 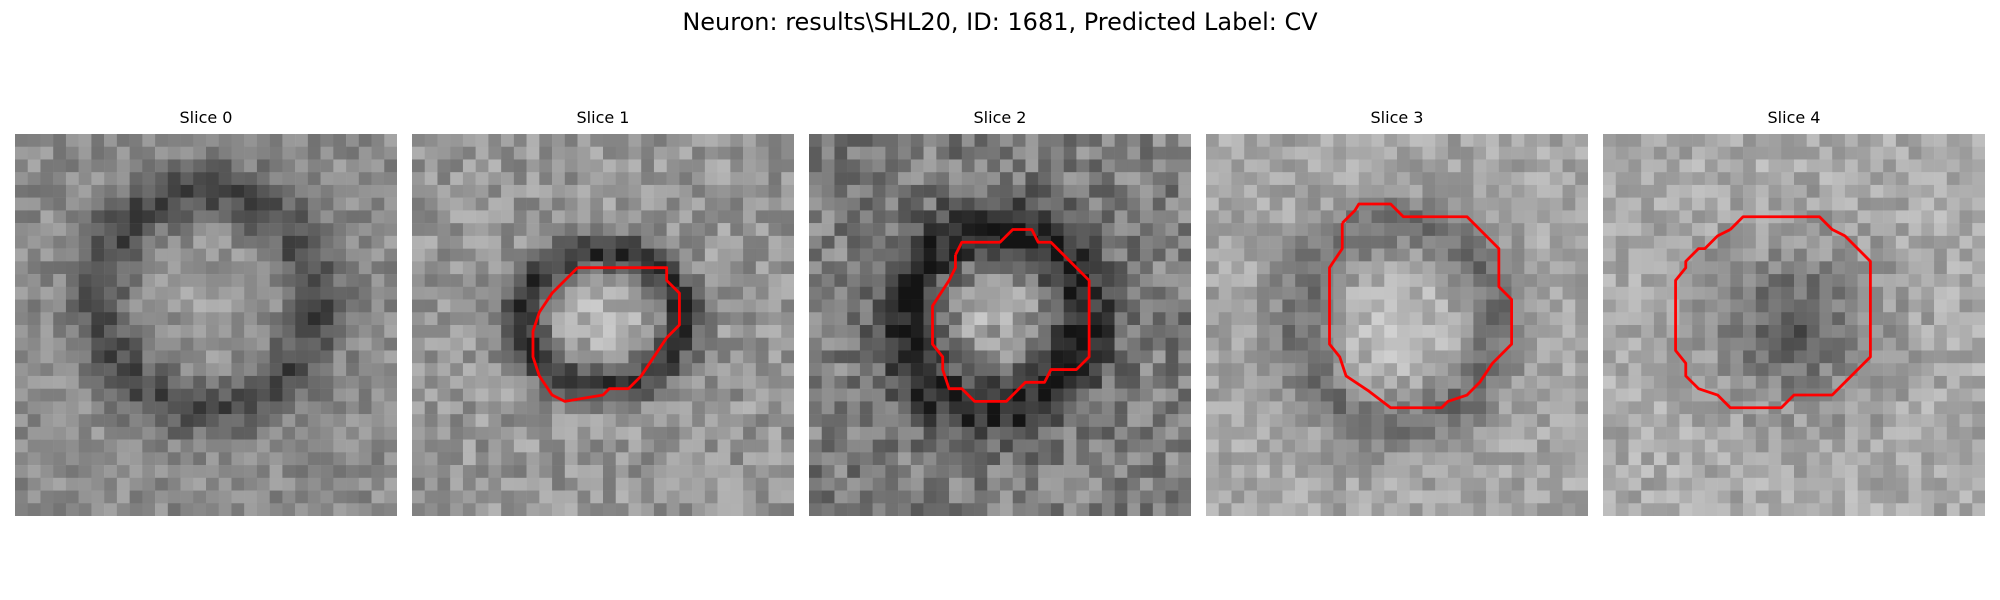 What do you see at coordinates (206, 117) in the screenshot?
I see `slice-title: Slice 0` at bounding box center [206, 117].